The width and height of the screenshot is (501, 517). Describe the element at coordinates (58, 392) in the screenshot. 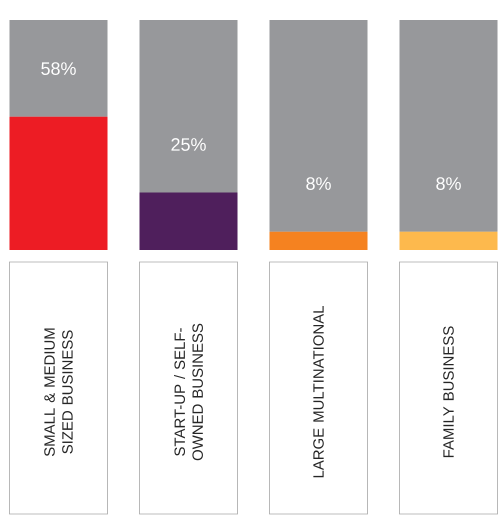

I see `x-tick-label: SMALL & MEDIUM SIZED BUSINESS` at that location.